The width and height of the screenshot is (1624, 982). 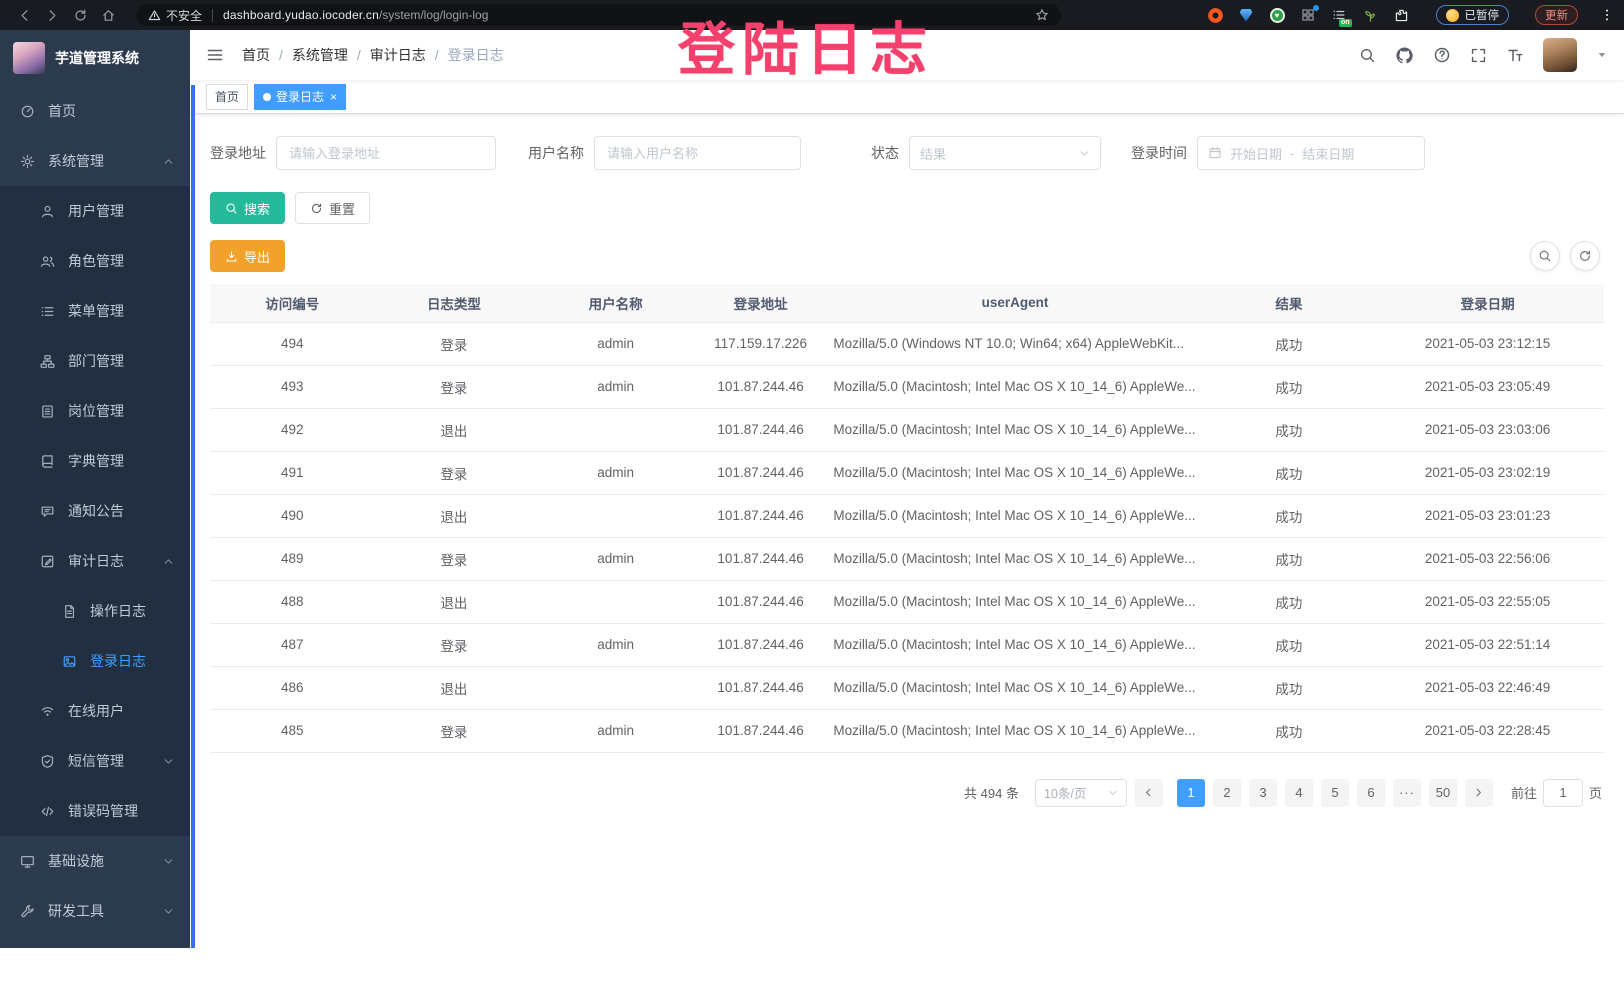 What do you see at coordinates (95, 311) in the screenshot?
I see `sidebar-item-菜单管理: 菜单管理` at bounding box center [95, 311].